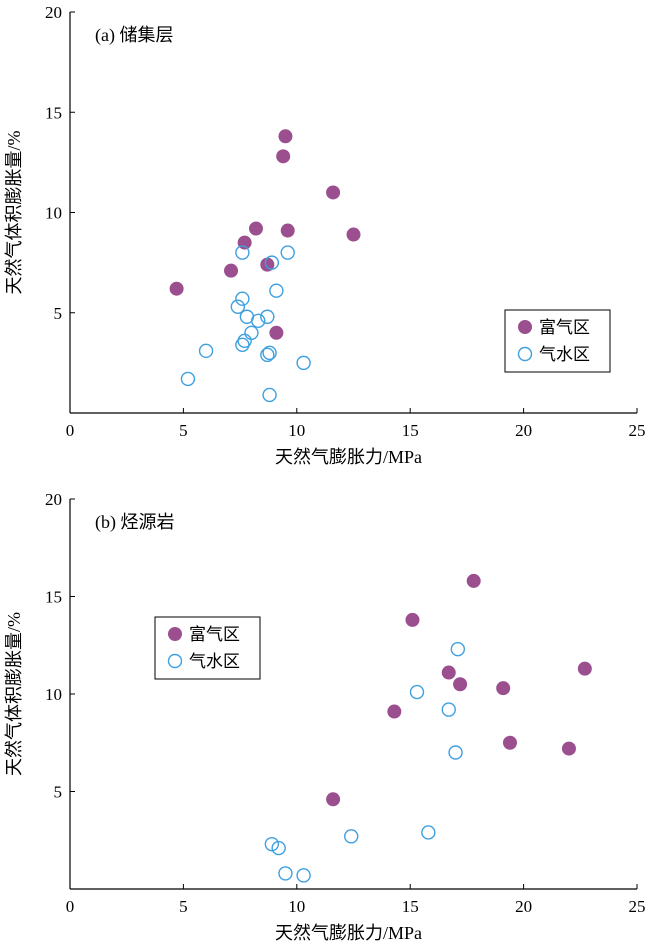 This screenshot has height=951, width=650. I want to click on panel-label: (a) 储集层, so click(134, 35).